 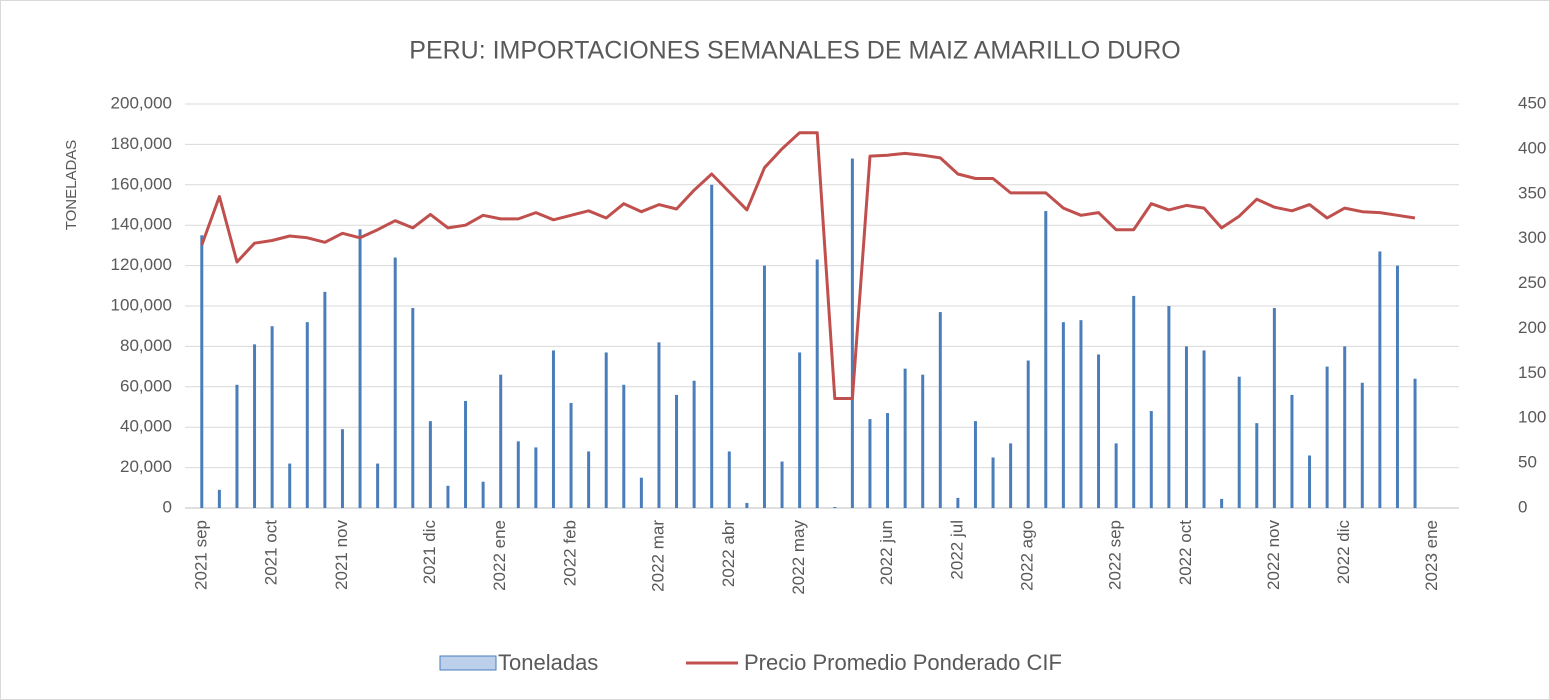 I want to click on y2-tick-label: 450, so click(x=1532, y=102).